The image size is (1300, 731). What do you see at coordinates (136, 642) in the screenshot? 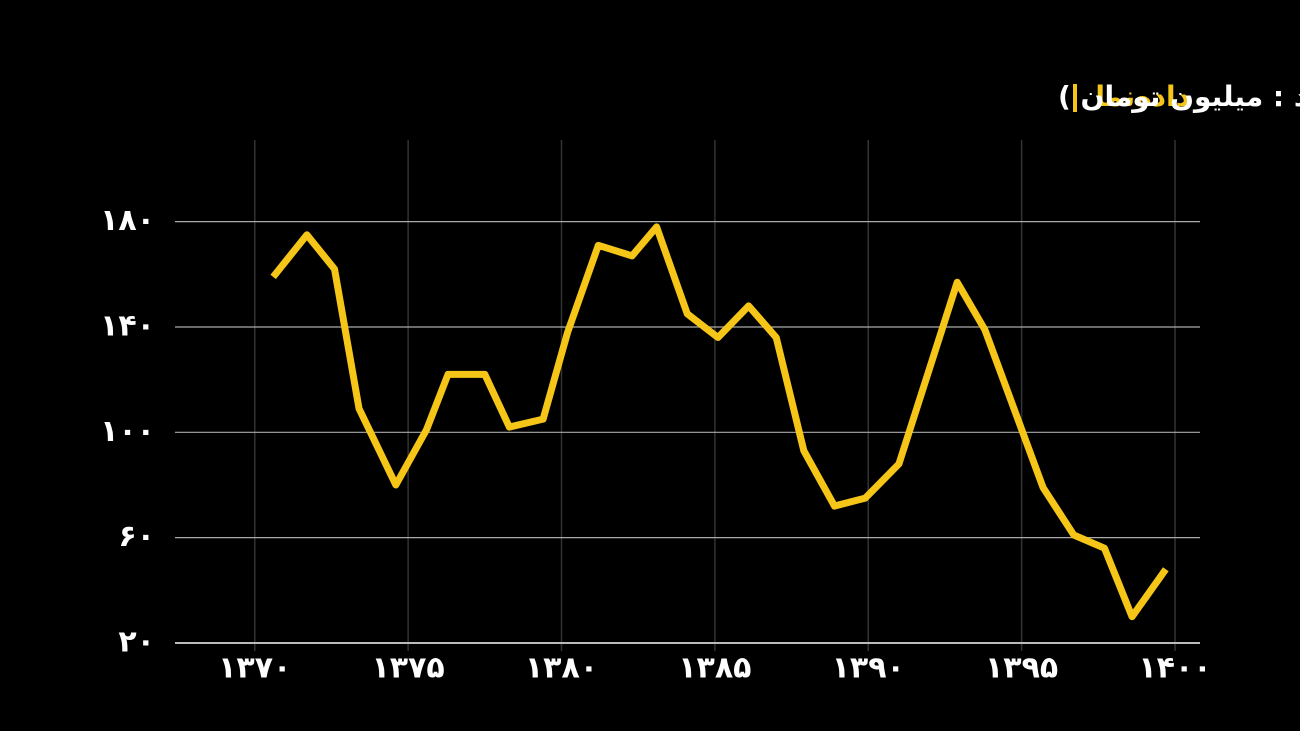
I see `y-tick-label: ۲۰` at bounding box center [136, 642].